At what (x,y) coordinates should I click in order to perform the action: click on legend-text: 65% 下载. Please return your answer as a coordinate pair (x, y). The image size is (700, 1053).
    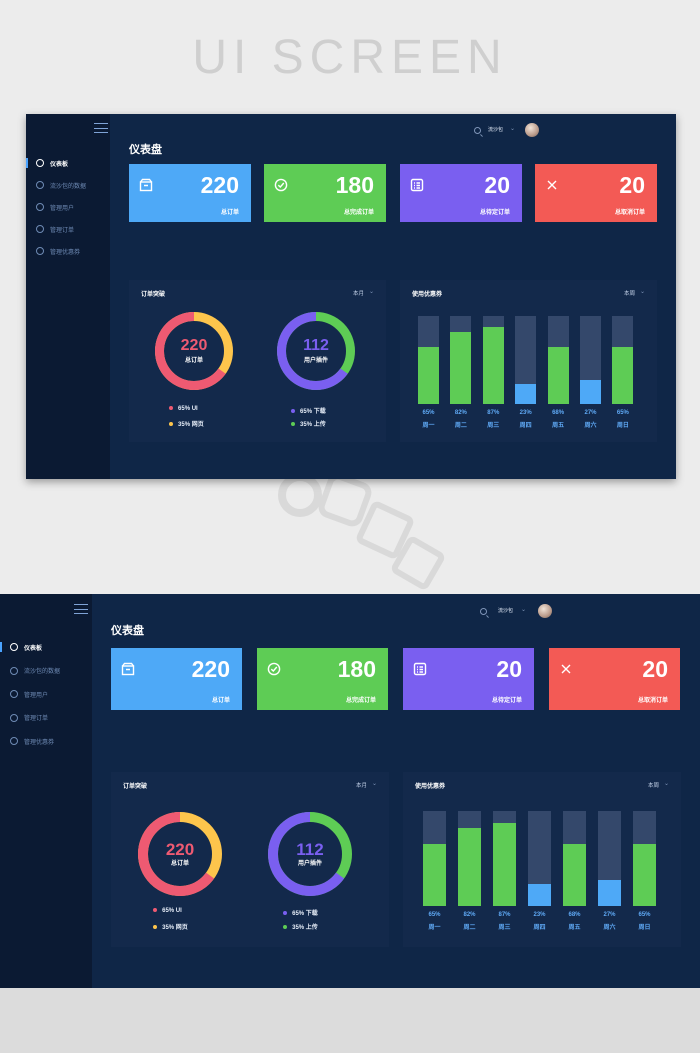
    Looking at the image, I should click on (313, 412).